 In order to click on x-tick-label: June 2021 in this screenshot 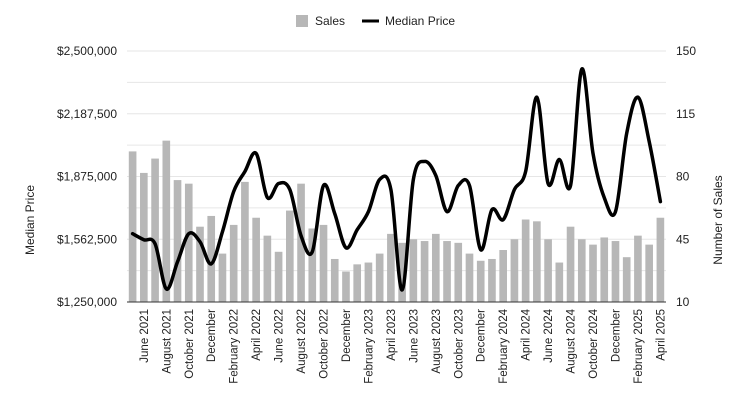, I will do `click(145, 336)`.